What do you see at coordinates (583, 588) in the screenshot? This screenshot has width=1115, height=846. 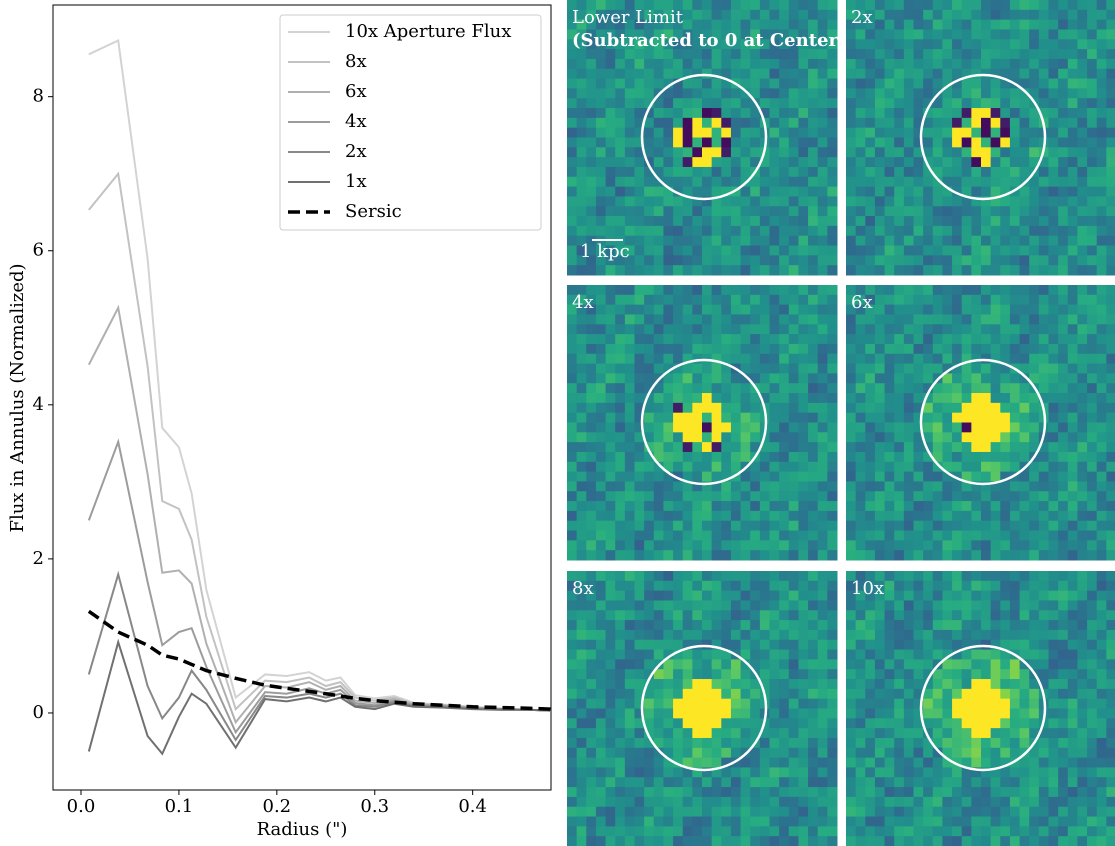 I see `panel-label: 8x` at bounding box center [583, 588].